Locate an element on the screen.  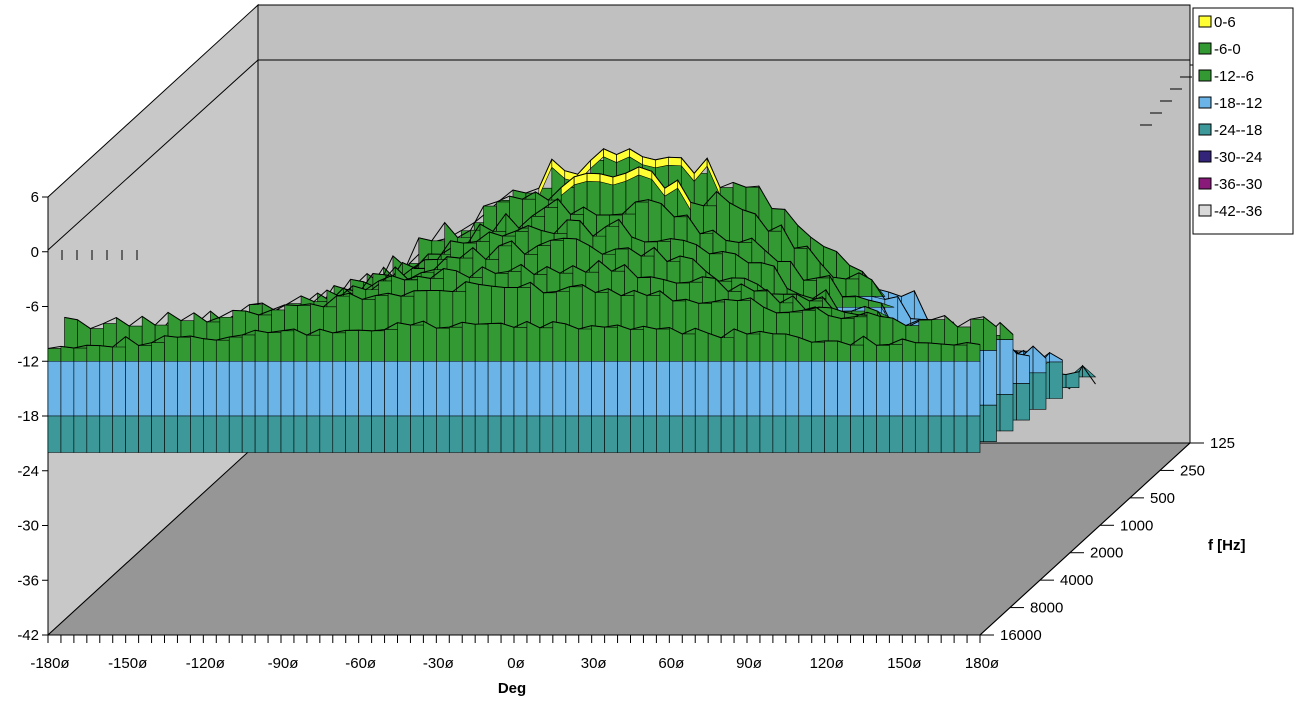
x-tick-label: 30ø is located at coordinates (594, 663).